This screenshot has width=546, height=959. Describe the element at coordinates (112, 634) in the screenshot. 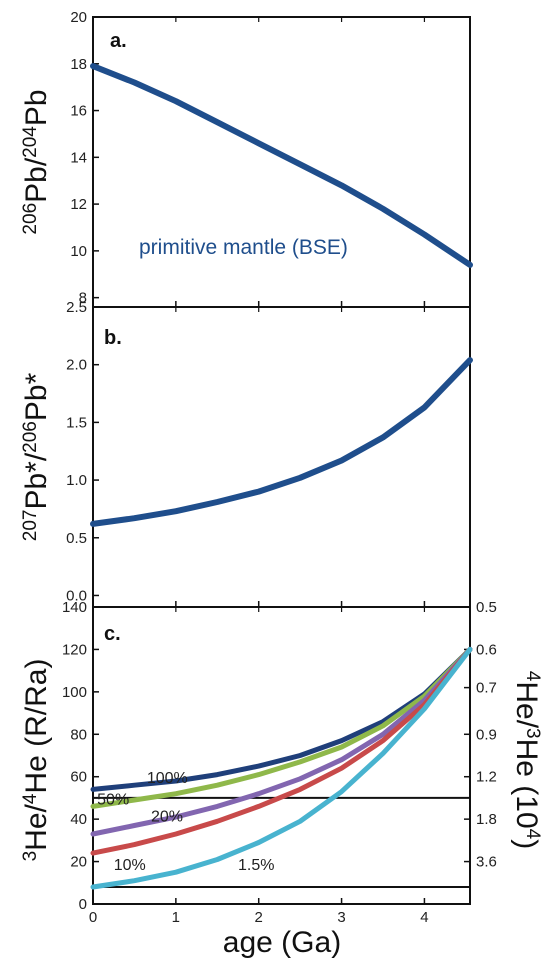

I see `panel-c-label: c.` at that location.